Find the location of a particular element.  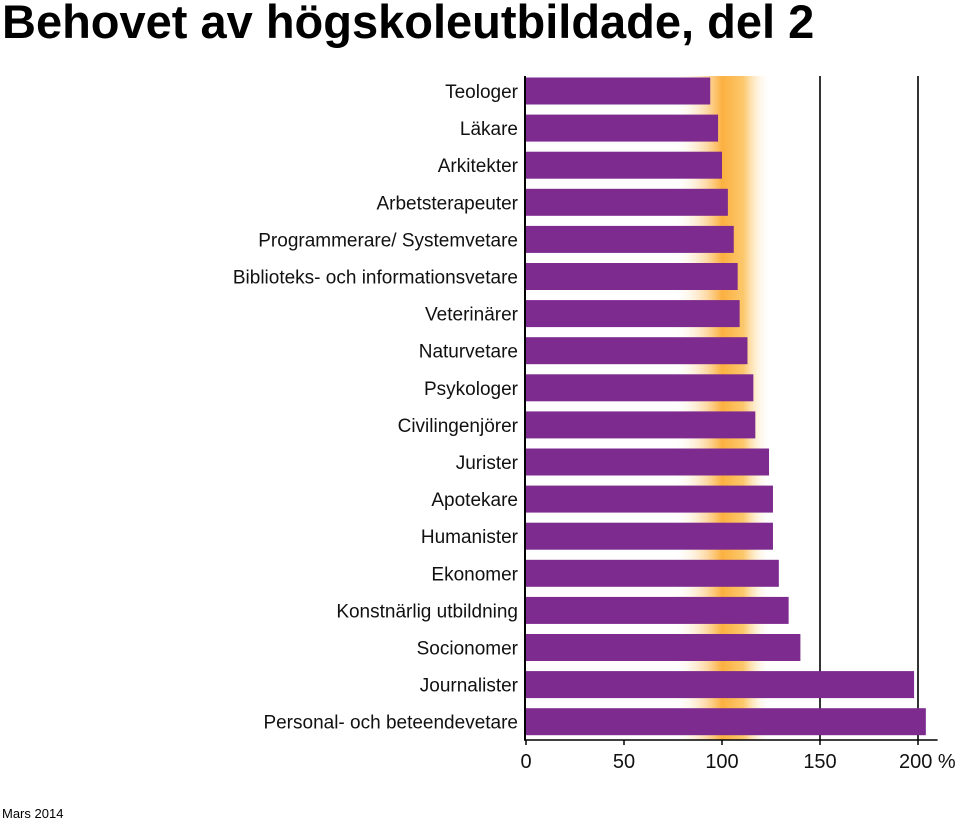

category-label-civilingenjörer: Civilingenjörer is located at coordinates (458, 426).